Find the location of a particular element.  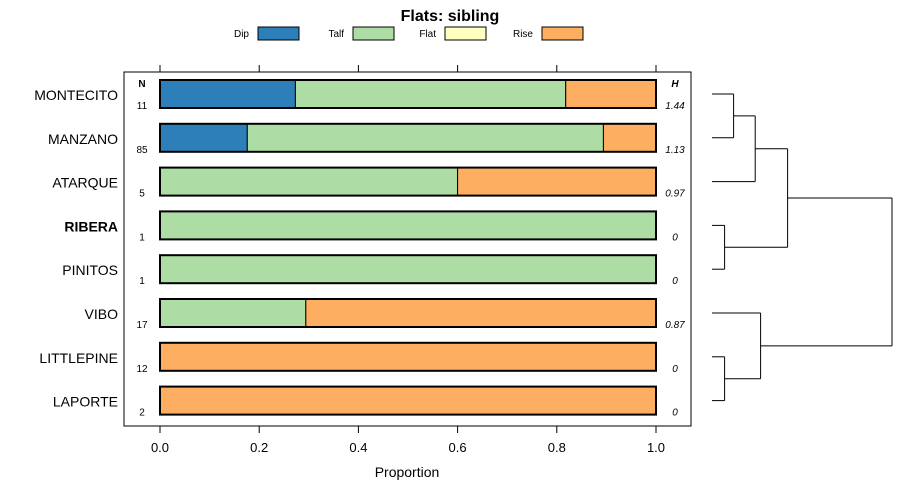

x-axis: 0.0 0.2 0.4 0.6 0.8 1.0 is located at coordinates (408, 440).